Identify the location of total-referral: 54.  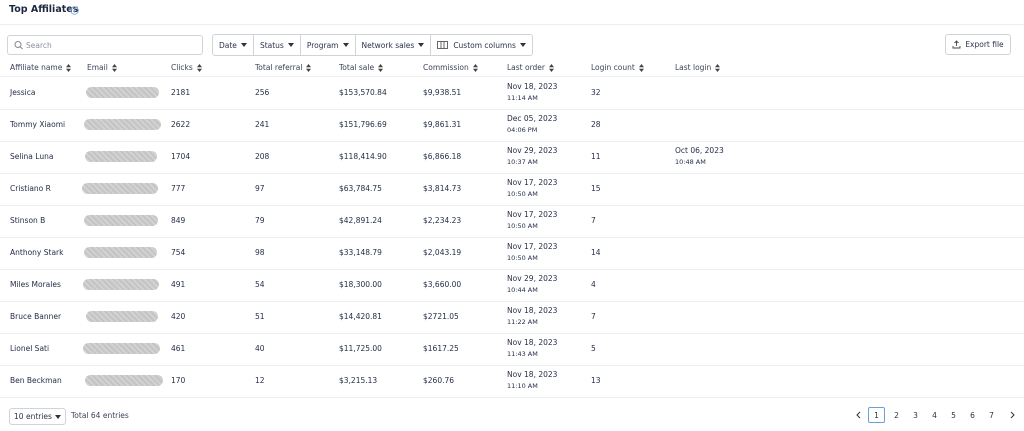
(260, 284).